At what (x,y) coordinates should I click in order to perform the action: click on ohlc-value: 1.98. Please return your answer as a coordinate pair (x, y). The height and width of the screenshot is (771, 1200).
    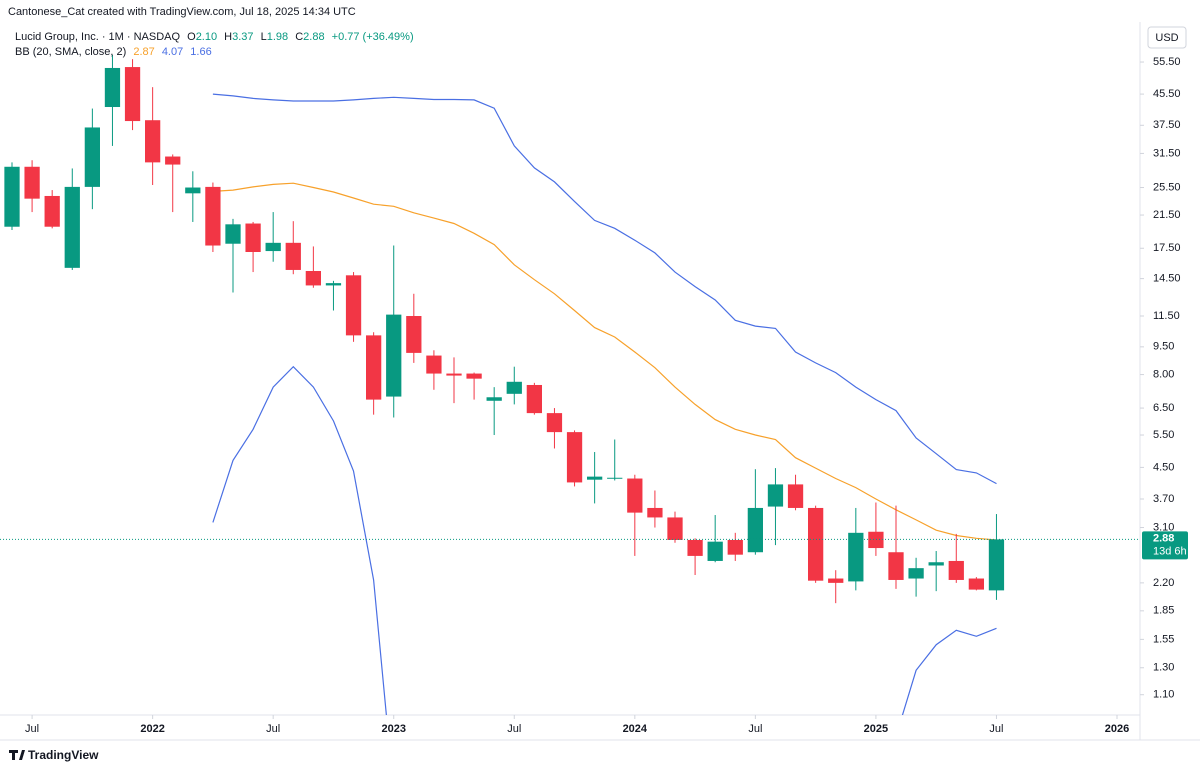
    Looking at the image, I should click on (277, 37).